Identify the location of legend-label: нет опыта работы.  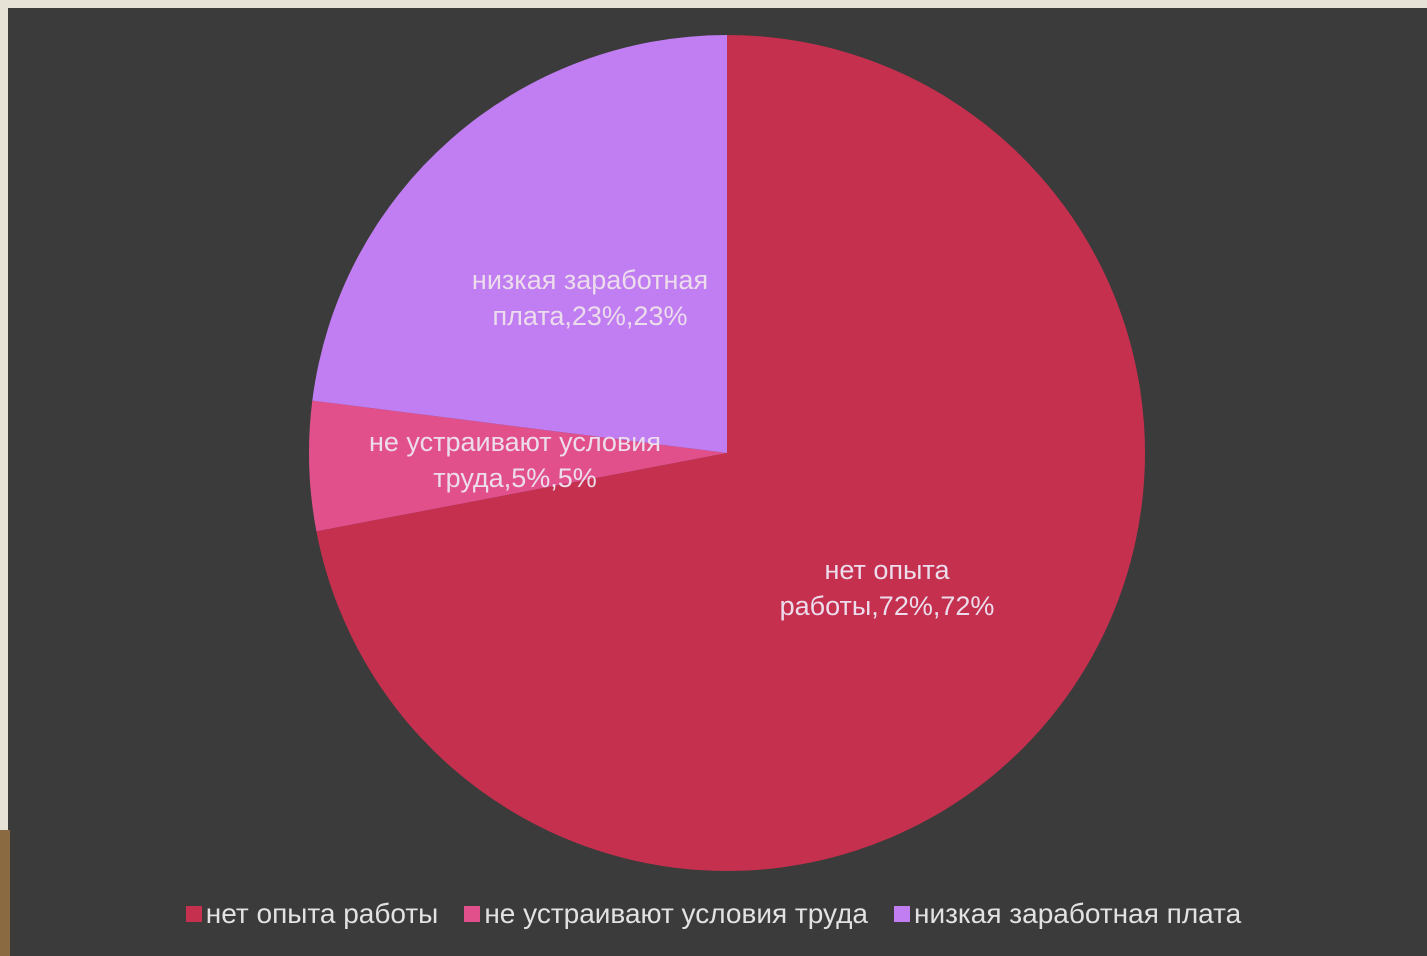
(322, 913).